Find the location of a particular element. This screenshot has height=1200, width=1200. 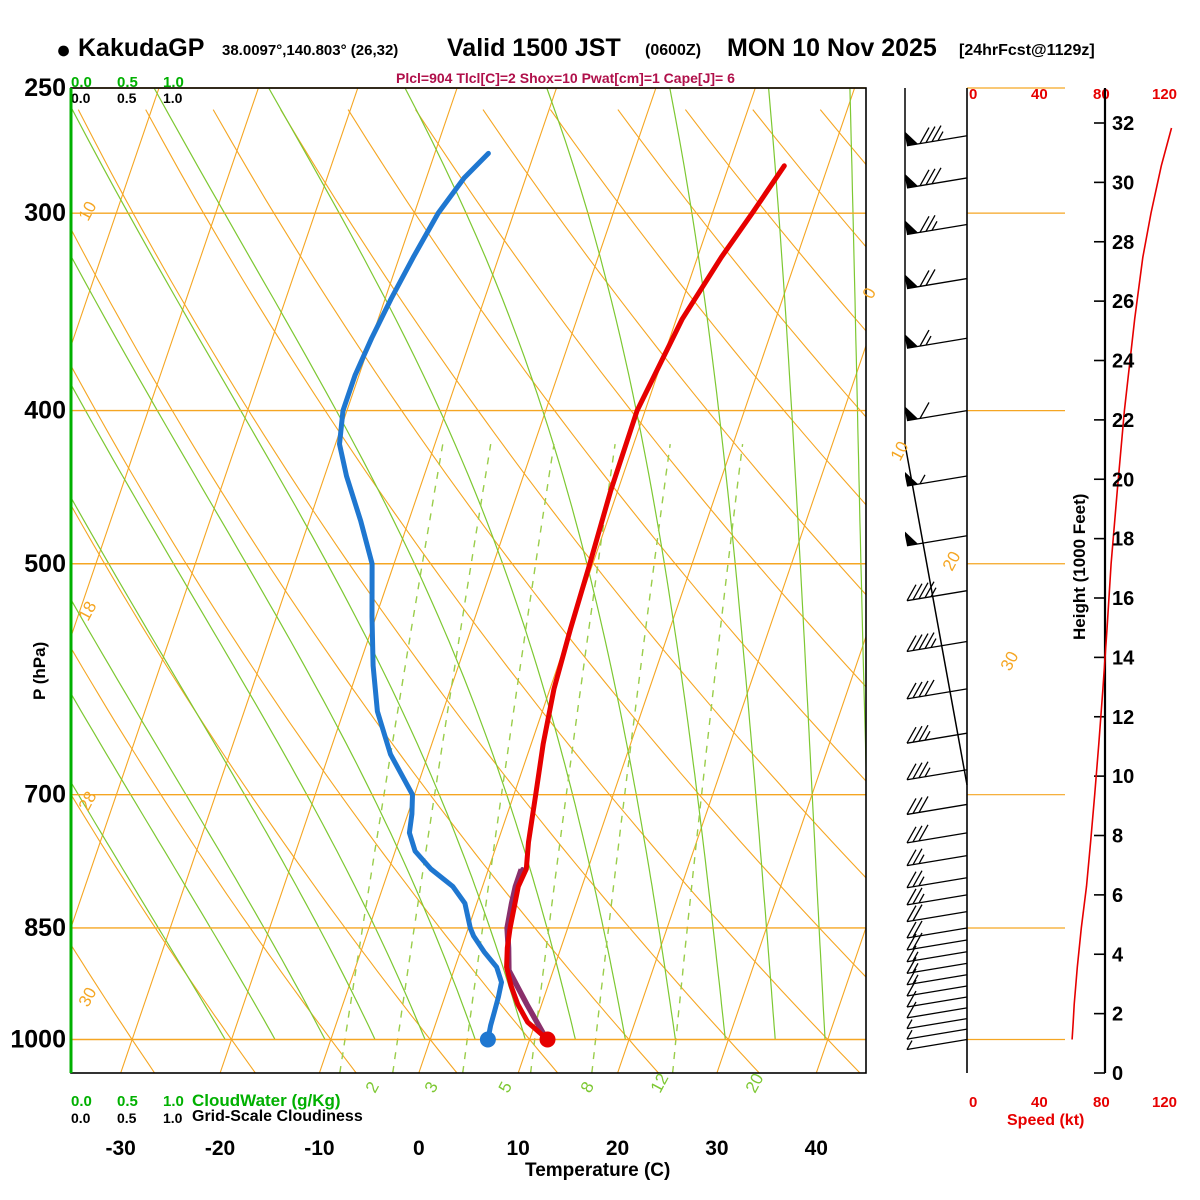

svg-text: 250 is located at coordinates (45, 88).